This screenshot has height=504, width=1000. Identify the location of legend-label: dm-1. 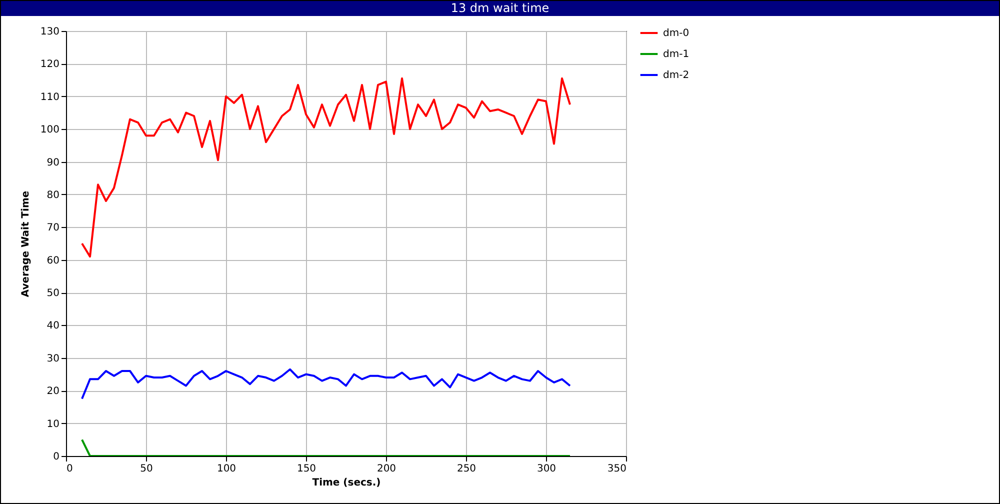
(676, 54).